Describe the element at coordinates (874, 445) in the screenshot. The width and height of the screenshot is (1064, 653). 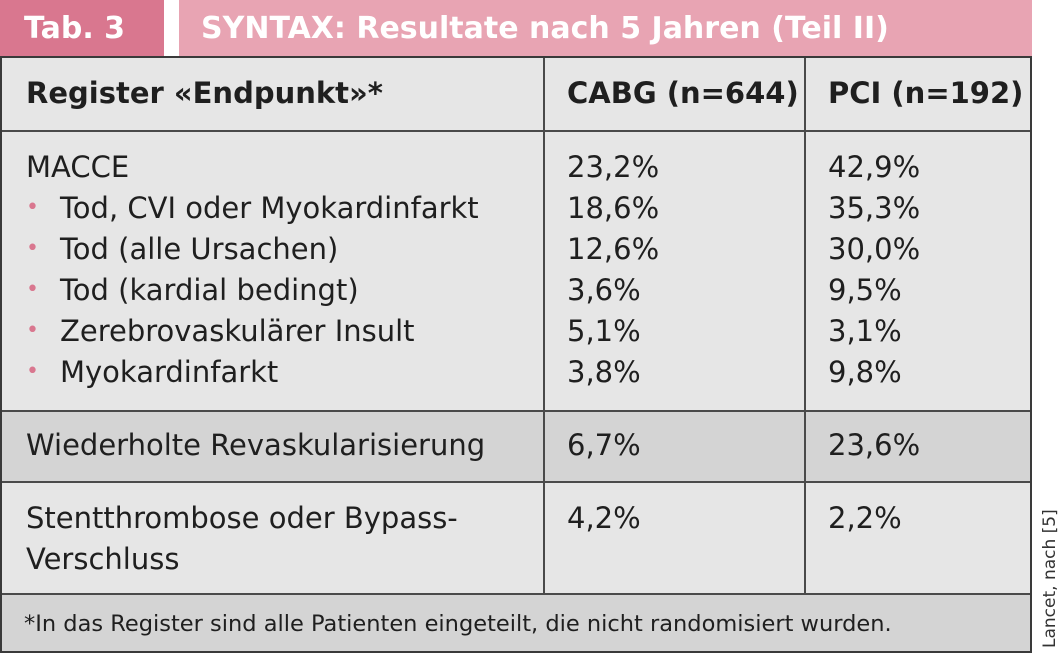
I see `revasc-pci: 23,6%` at that location.